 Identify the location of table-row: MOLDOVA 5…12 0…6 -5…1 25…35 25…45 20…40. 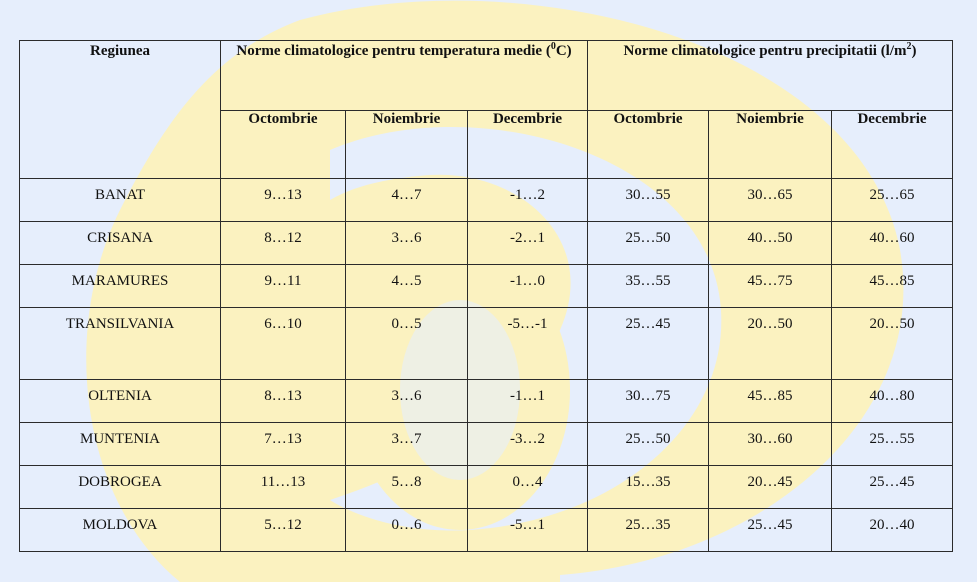
(486, 530).